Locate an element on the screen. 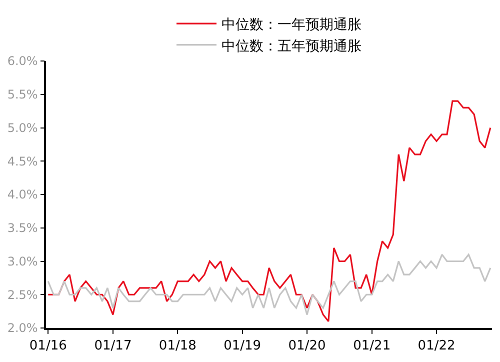 The image size is (500, 362). x-tick-label: 01/19 is located at coordinates (243, 346).